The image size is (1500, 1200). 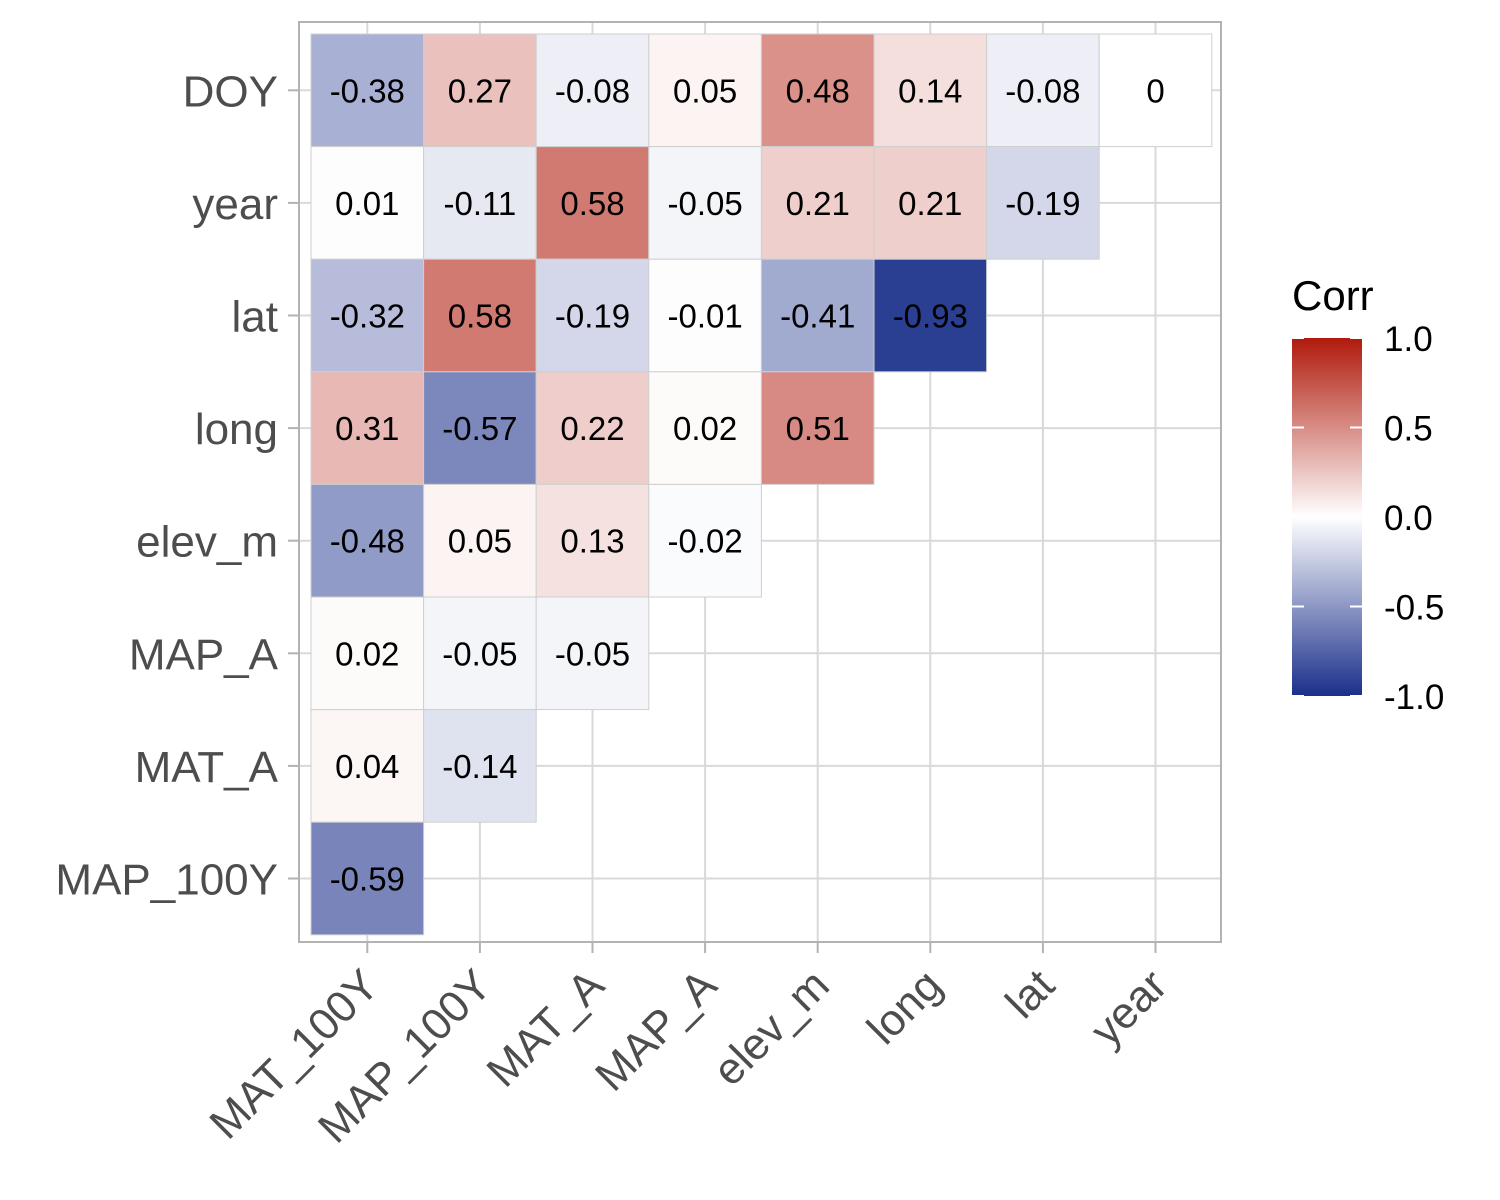 I want to click on cell-value-label: 0.04, so click(x=367, y=766).